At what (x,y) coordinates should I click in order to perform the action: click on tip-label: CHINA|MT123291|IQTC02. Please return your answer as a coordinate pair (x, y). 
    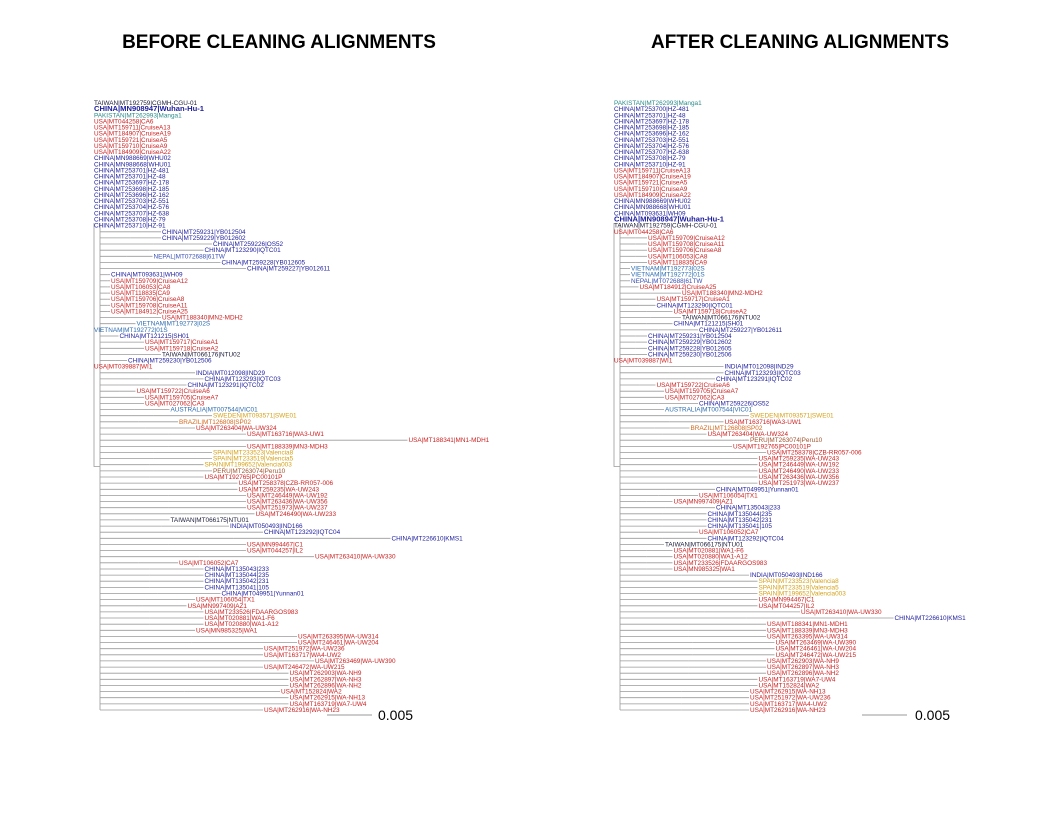
    Looking at the image, I should click on (754, 379).